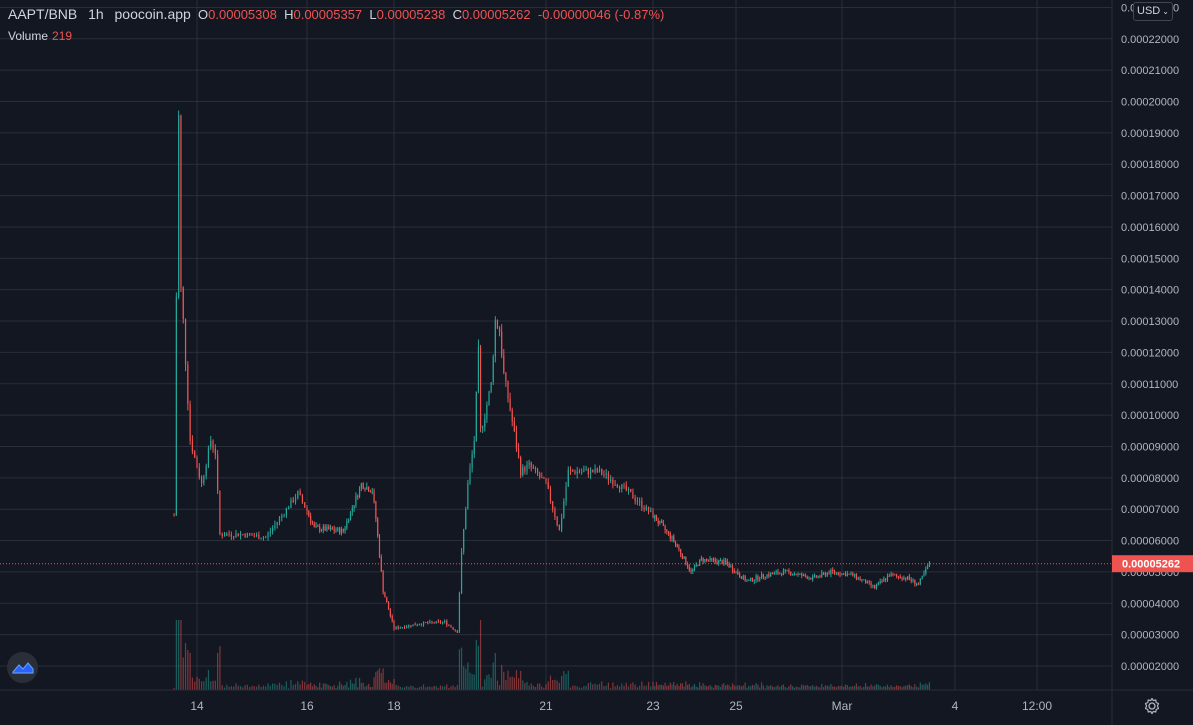 Image resolution: width=1193 pixels, height=725 pixels. Describe the element at coordinates (43, 14) in the screenshot. I see `symbol-name: AAPT/BNB` at that location.